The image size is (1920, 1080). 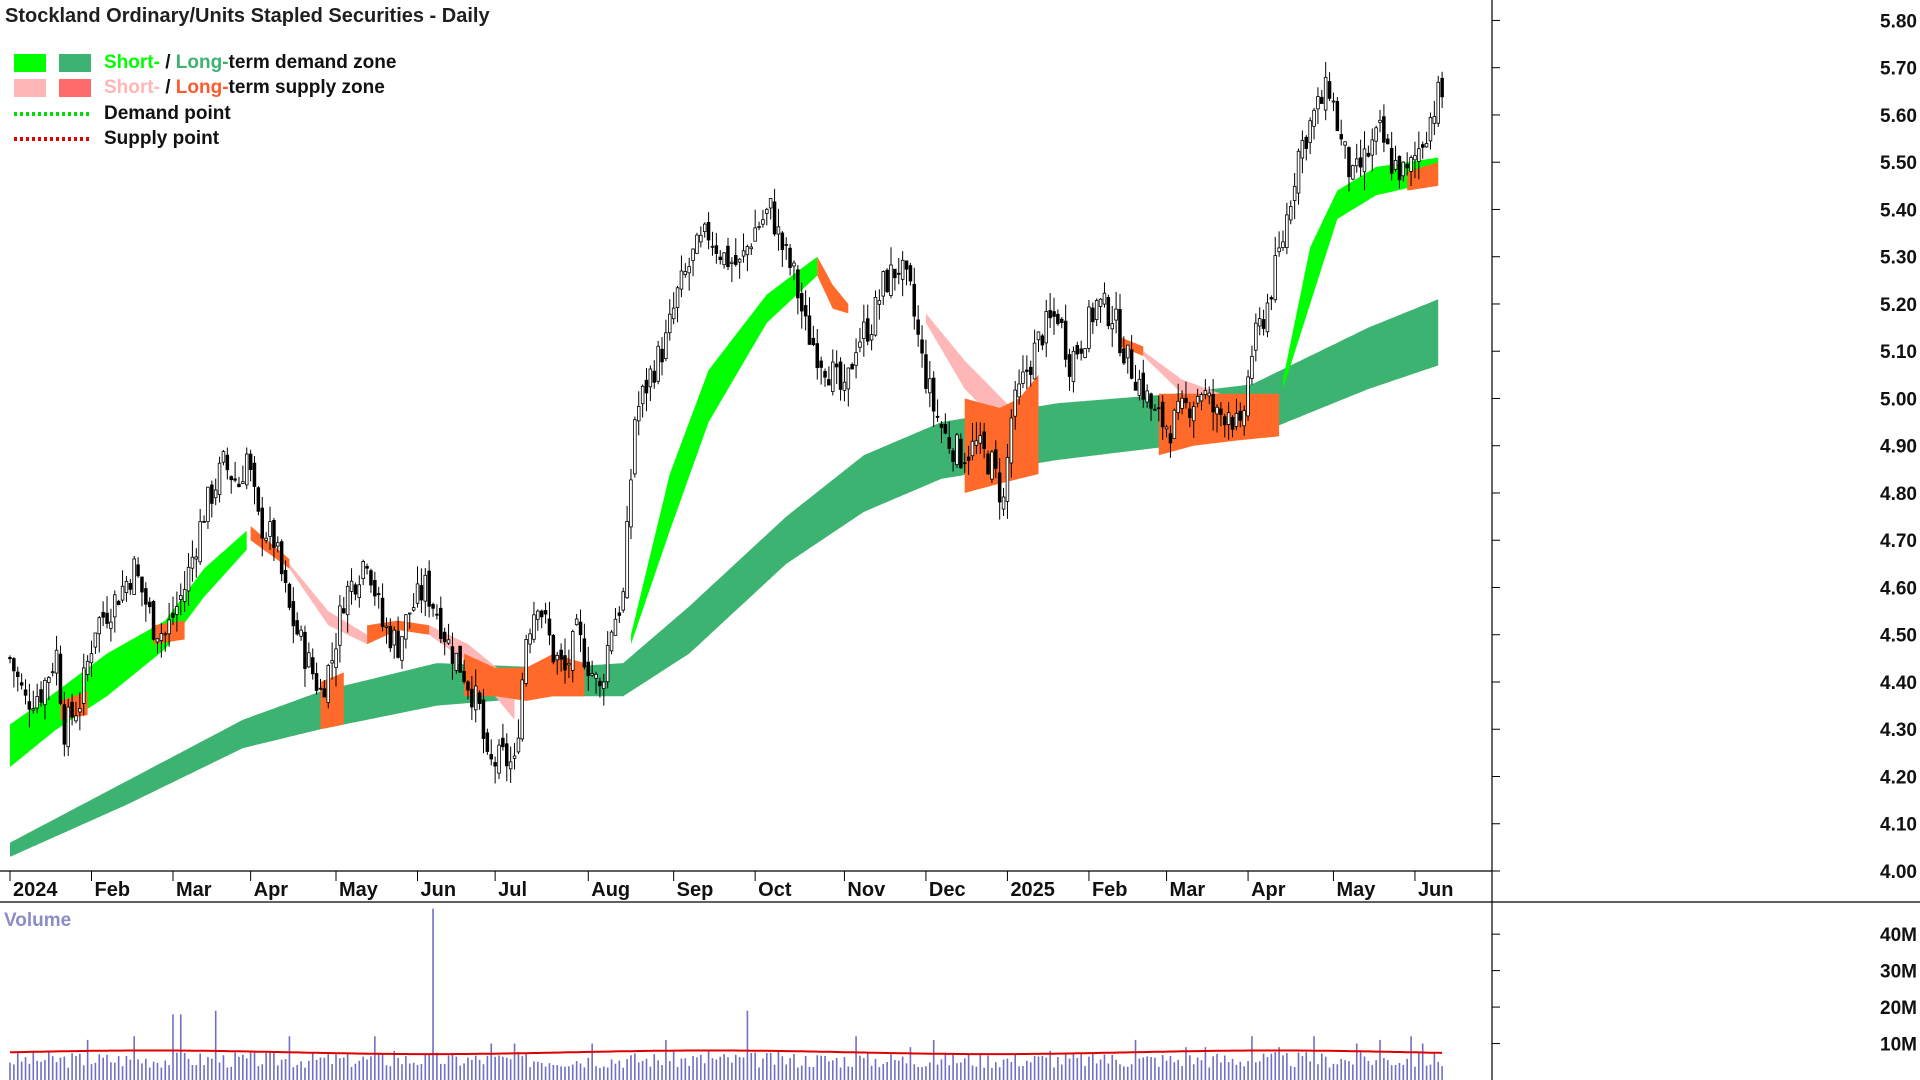 What do you see at coordinates (168, 62) in the screenshot?
I see `legend-text-part: /` at bounding box center [168, 62].